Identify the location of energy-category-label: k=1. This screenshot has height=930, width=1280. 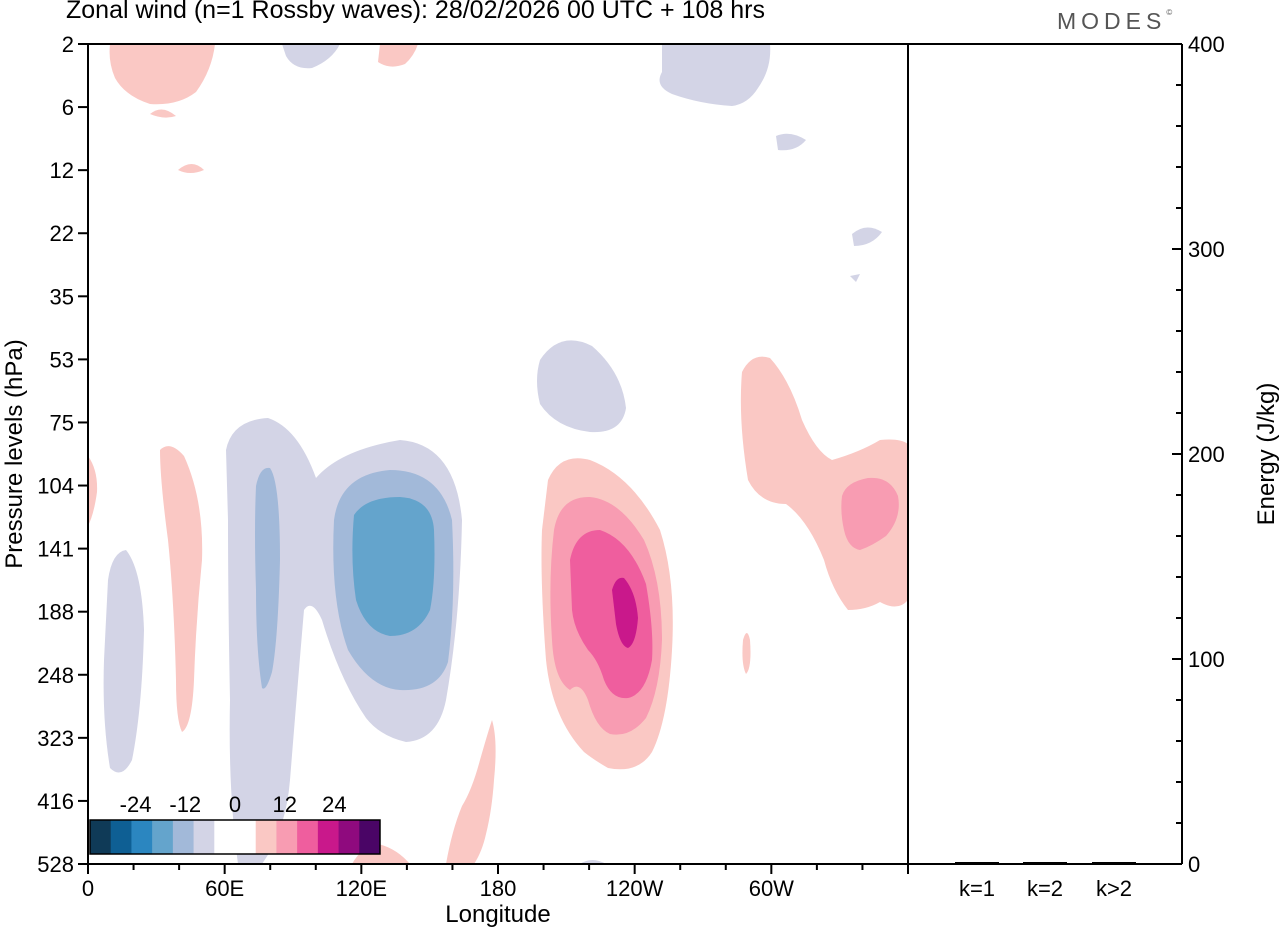
(977, 888).